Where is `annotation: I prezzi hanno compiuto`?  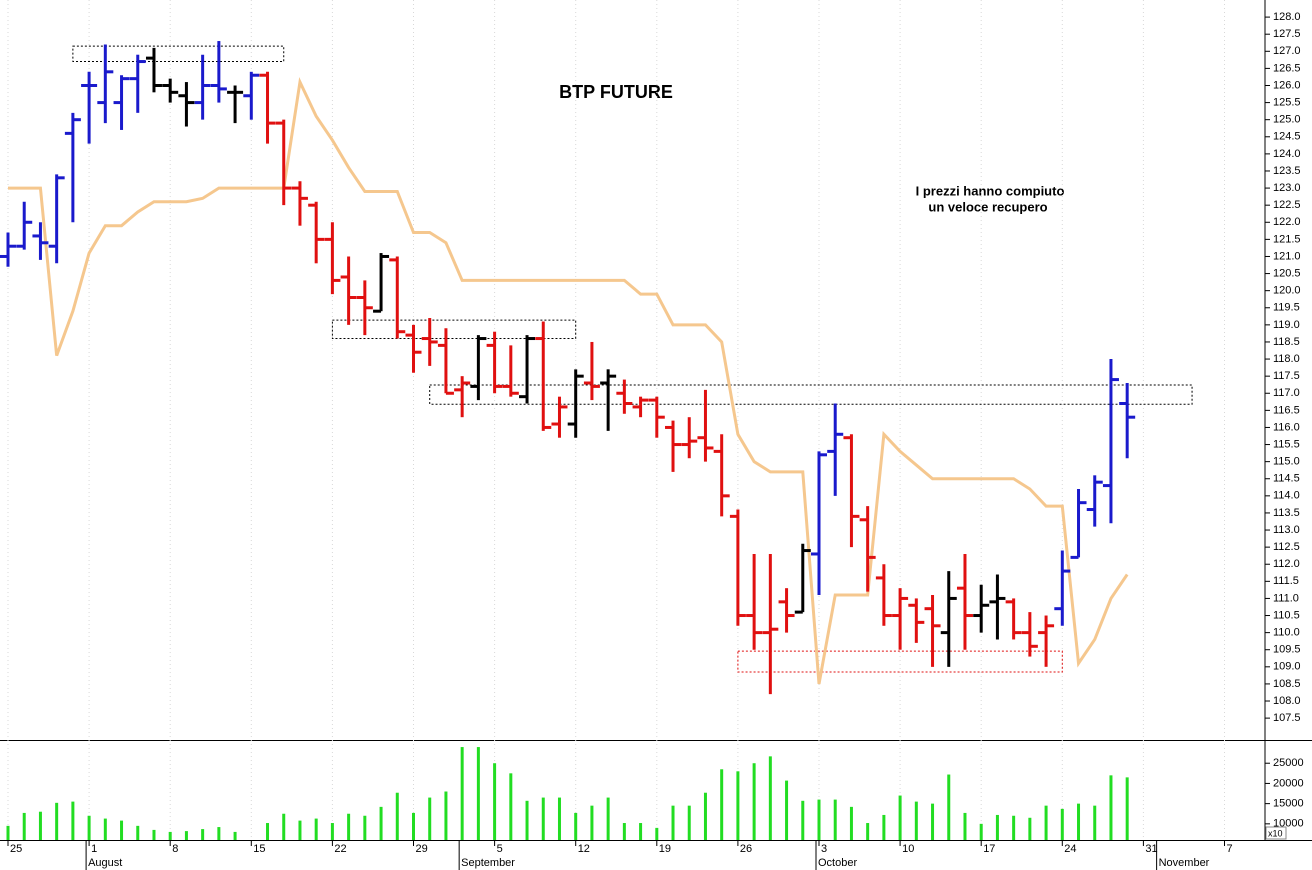 annotation: I prezzi hanno compiuto is located at coordinates (990, 190).